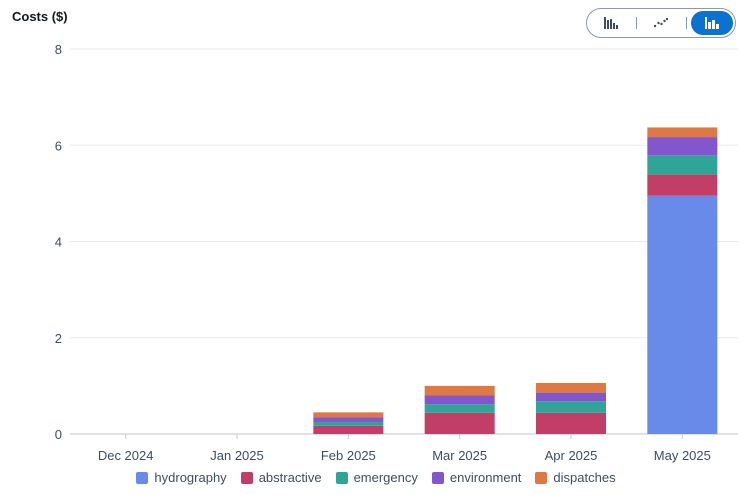 The image size is (752, 503). I want to click on legend-item: abstractive, so click(281, 477).